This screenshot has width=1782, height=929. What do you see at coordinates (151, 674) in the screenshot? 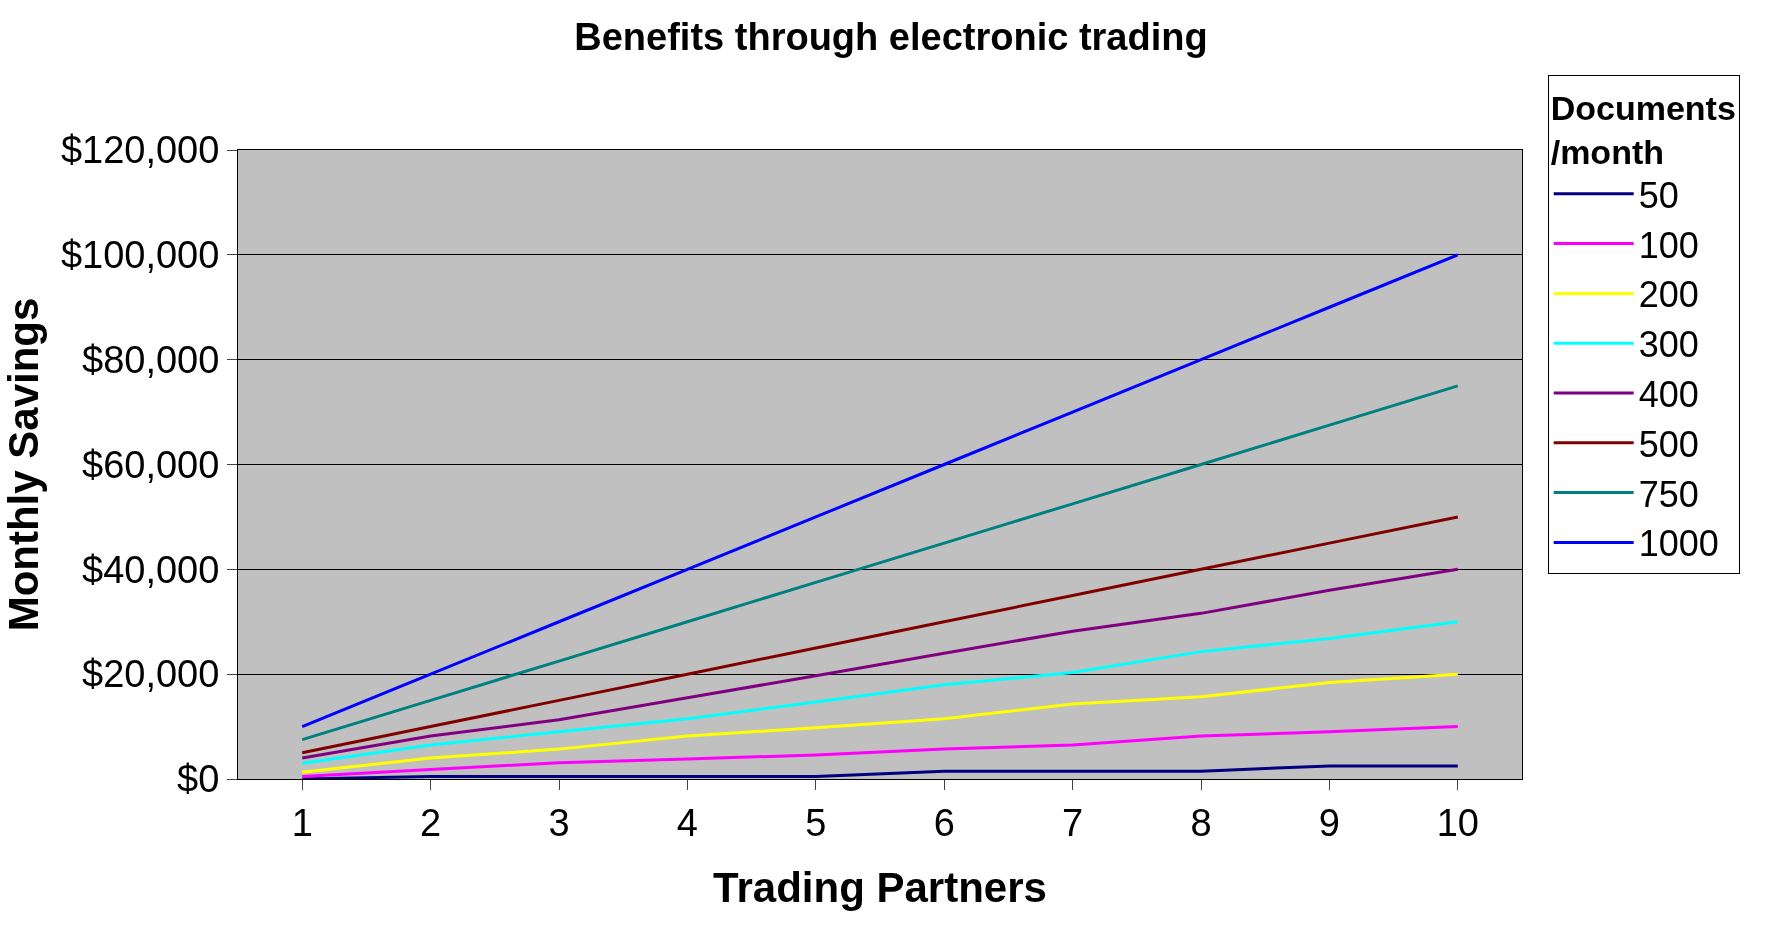
I see `y-tick-label: $20,000` at bounding box center [151, 674].